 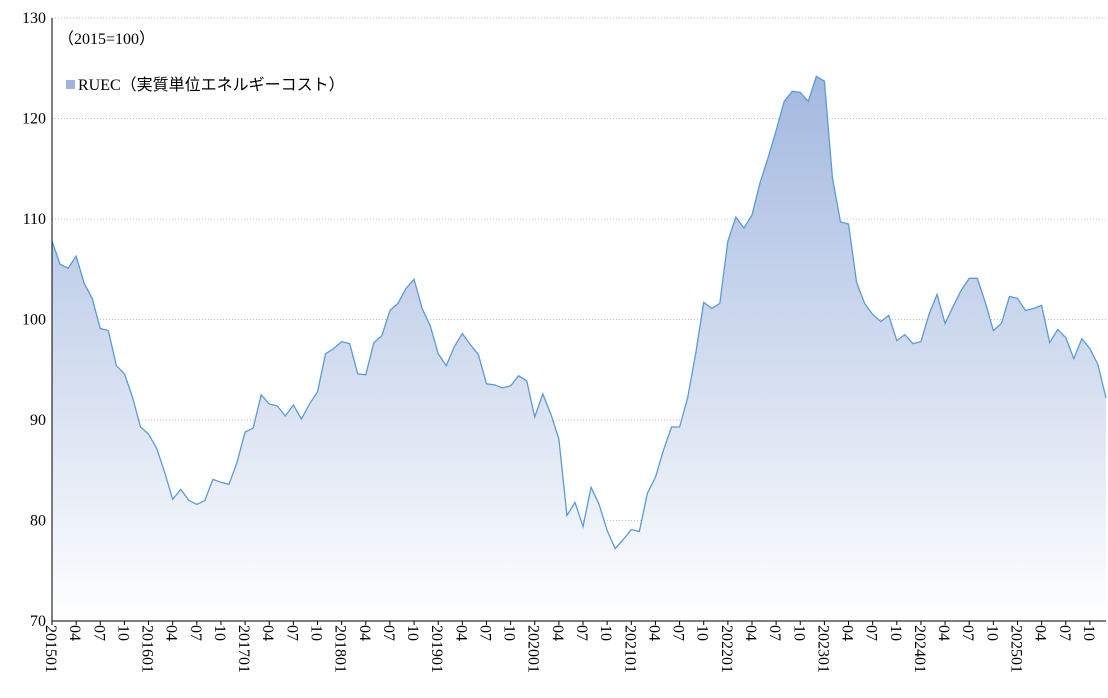 What do you see at coordinates (919, 649) in the screenshot?
I see `x-tick-label: 202401` at bounding box center [919, 649].